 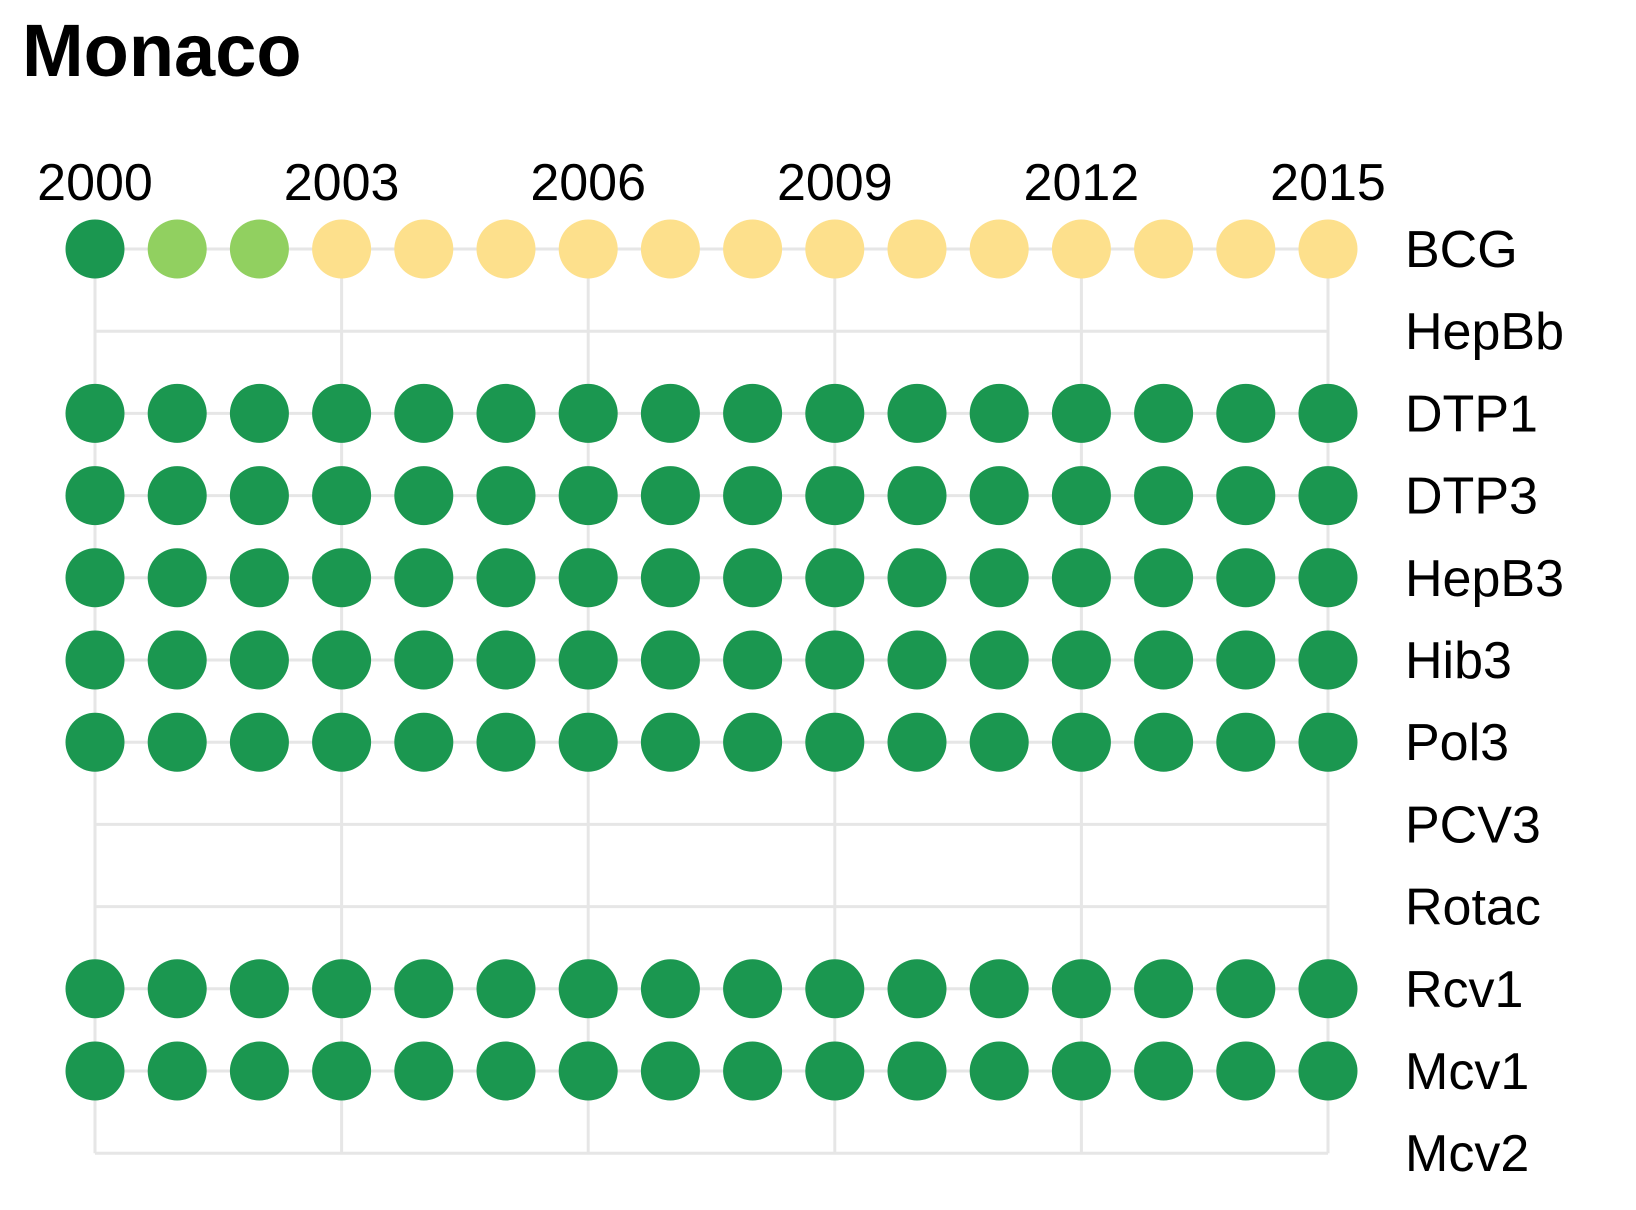 What do you see at coordinates (1467, 1154) in the screenshot?
I see `y-category-label: Mcv2` at bounding box center [1467, 1154].